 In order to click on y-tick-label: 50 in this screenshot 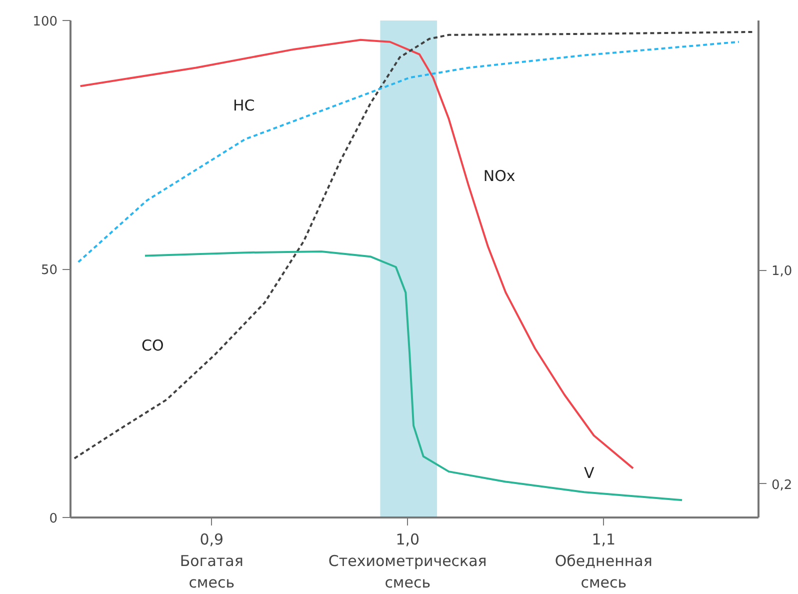, I will do `click(49, 270)`.